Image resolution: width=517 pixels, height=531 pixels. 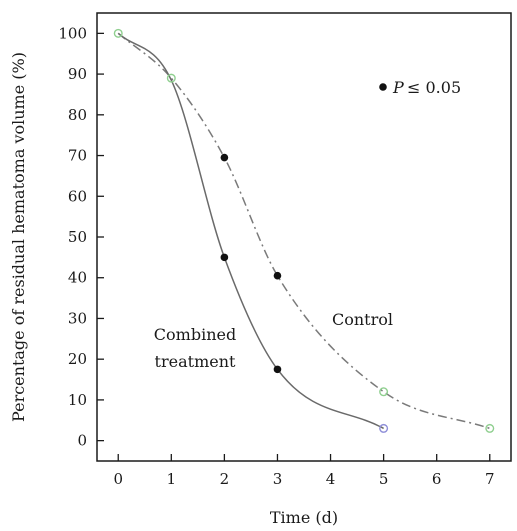 I want to click on y-axis: 0 10 20 30 40 50 60 70 80 90 100, so click(x=81, y=237).